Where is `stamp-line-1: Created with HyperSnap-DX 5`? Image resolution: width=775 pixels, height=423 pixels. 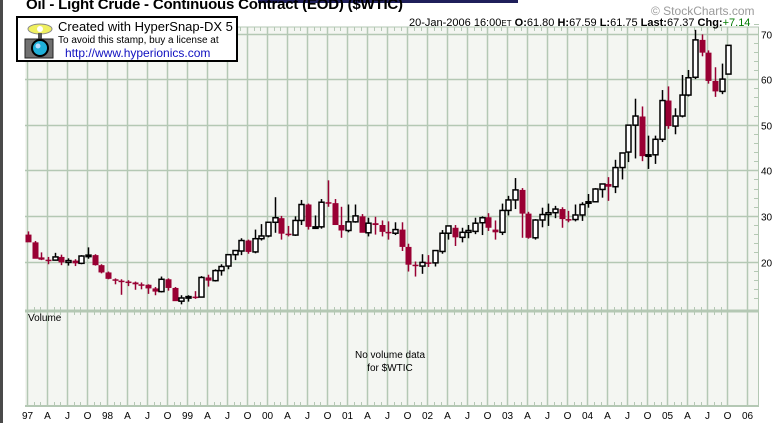
stamp-line-1: Created with HyperSnap-DX 5 is located at coordinates (145, 26).